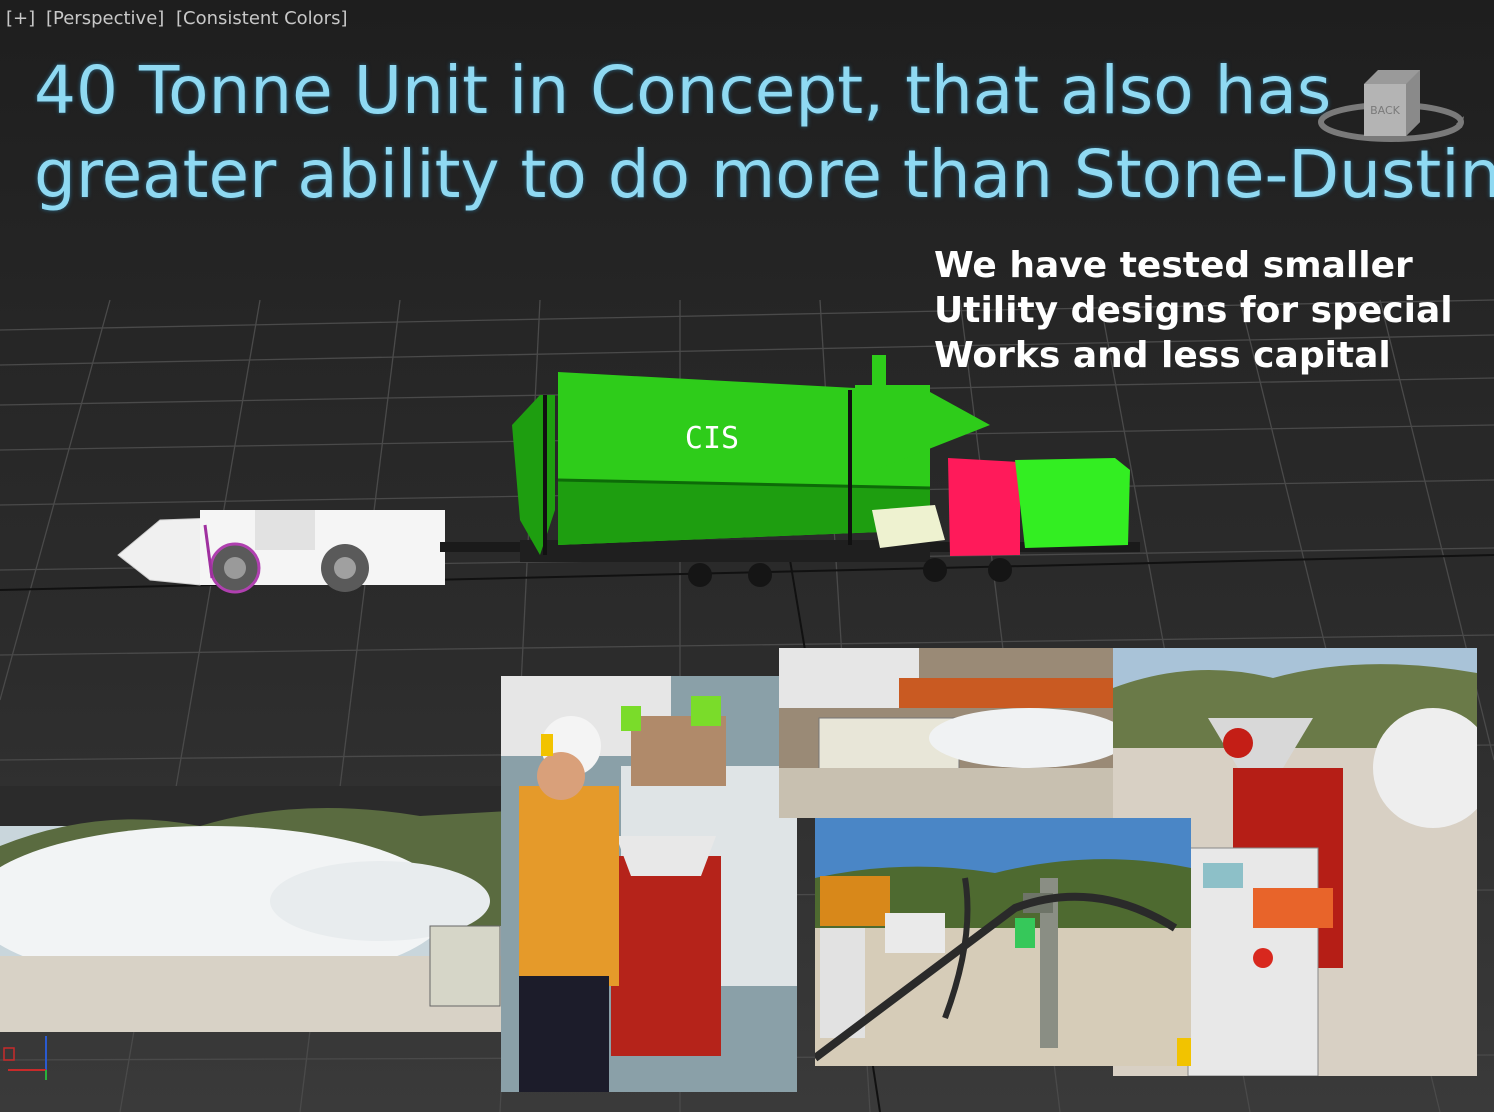 Image resolution: width=1494 pixels, height=1112 pixels. Describe the element at coordinates (262, 18) in the screenshot. I see `viewport-shading-label: [Consistent Colors]` at that location.